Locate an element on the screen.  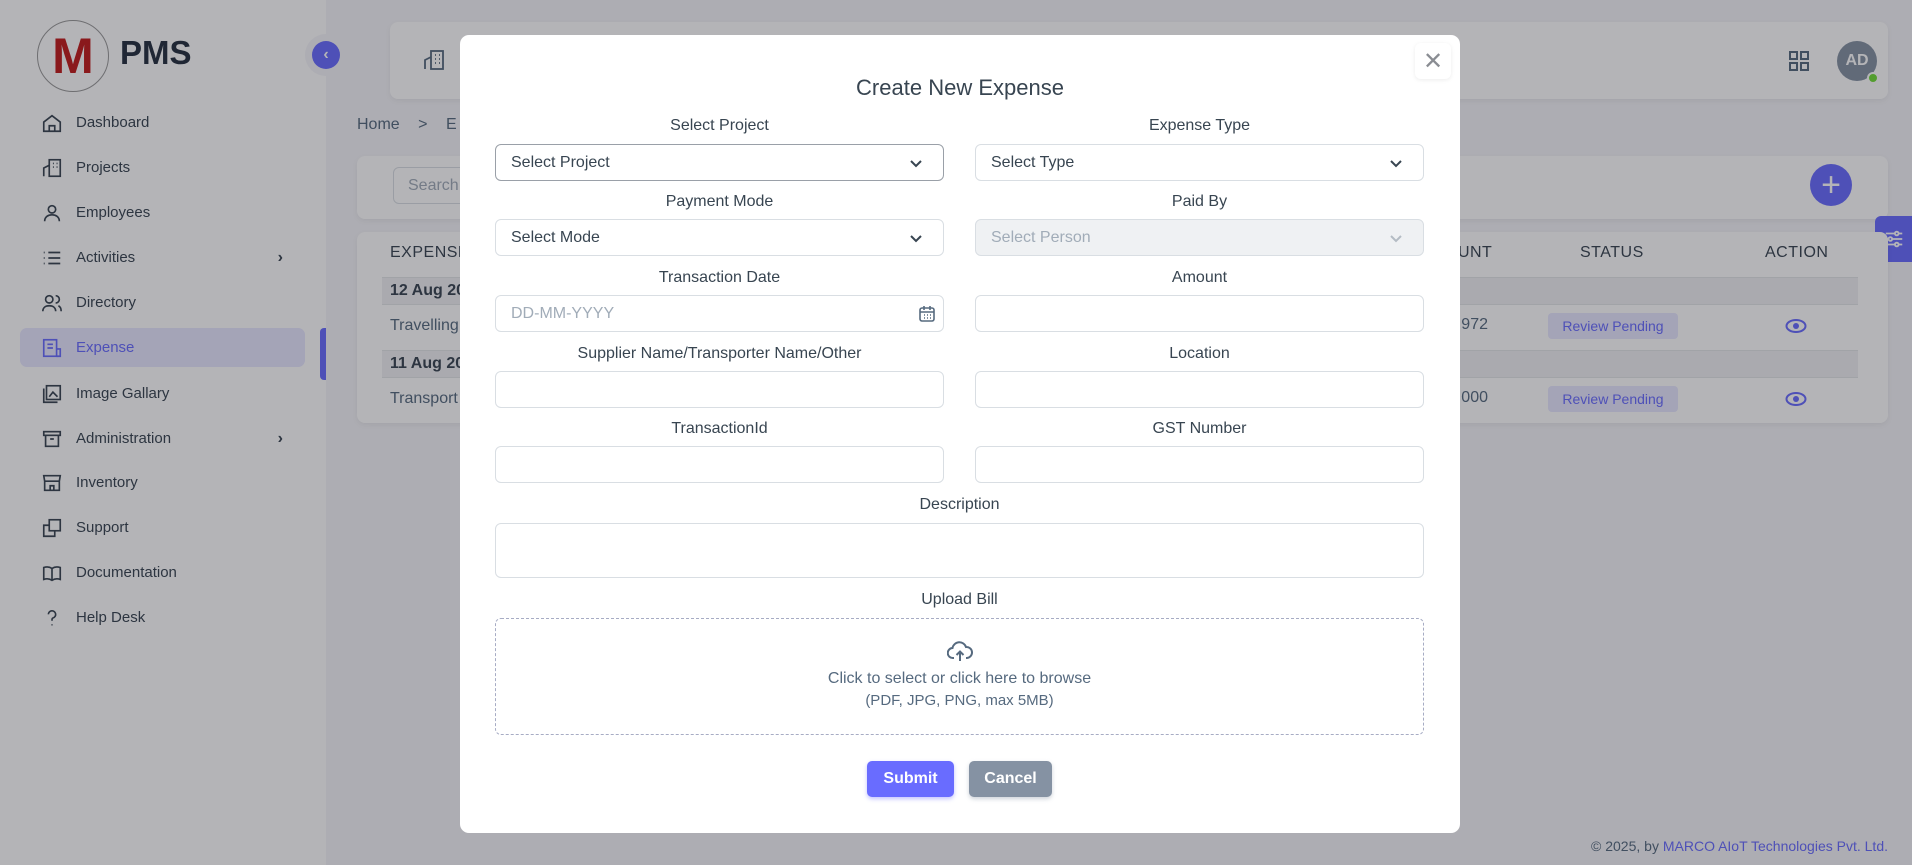
transaction-id-input is located at coordinates (719, 464).